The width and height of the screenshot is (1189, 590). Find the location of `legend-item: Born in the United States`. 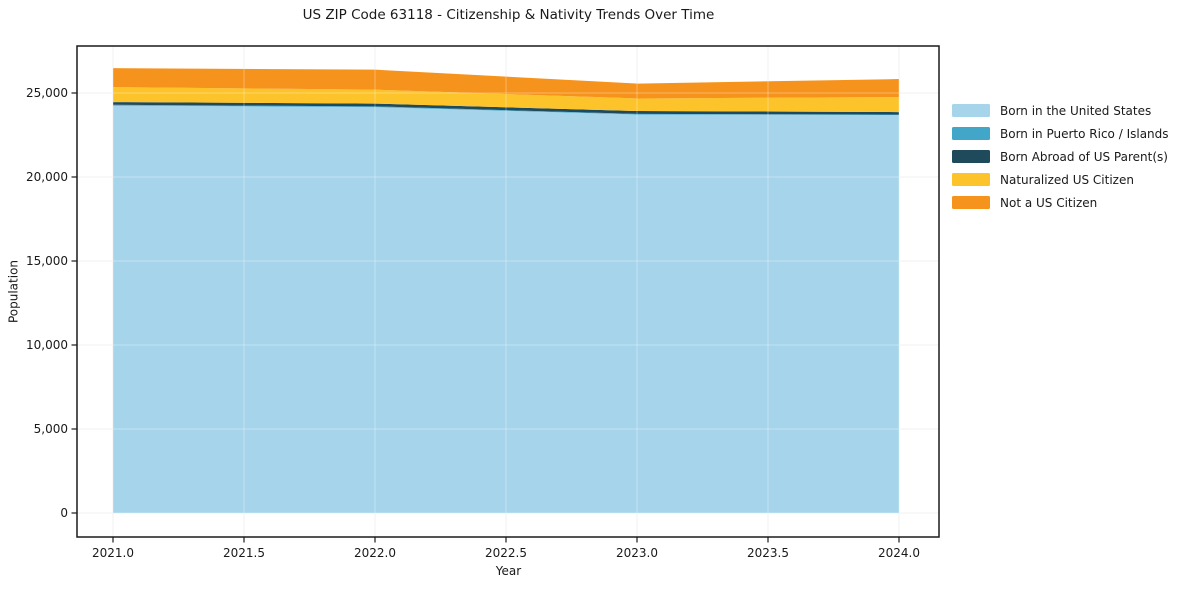

legend-item: Born in the United States is located at coordinates (1060, 111).